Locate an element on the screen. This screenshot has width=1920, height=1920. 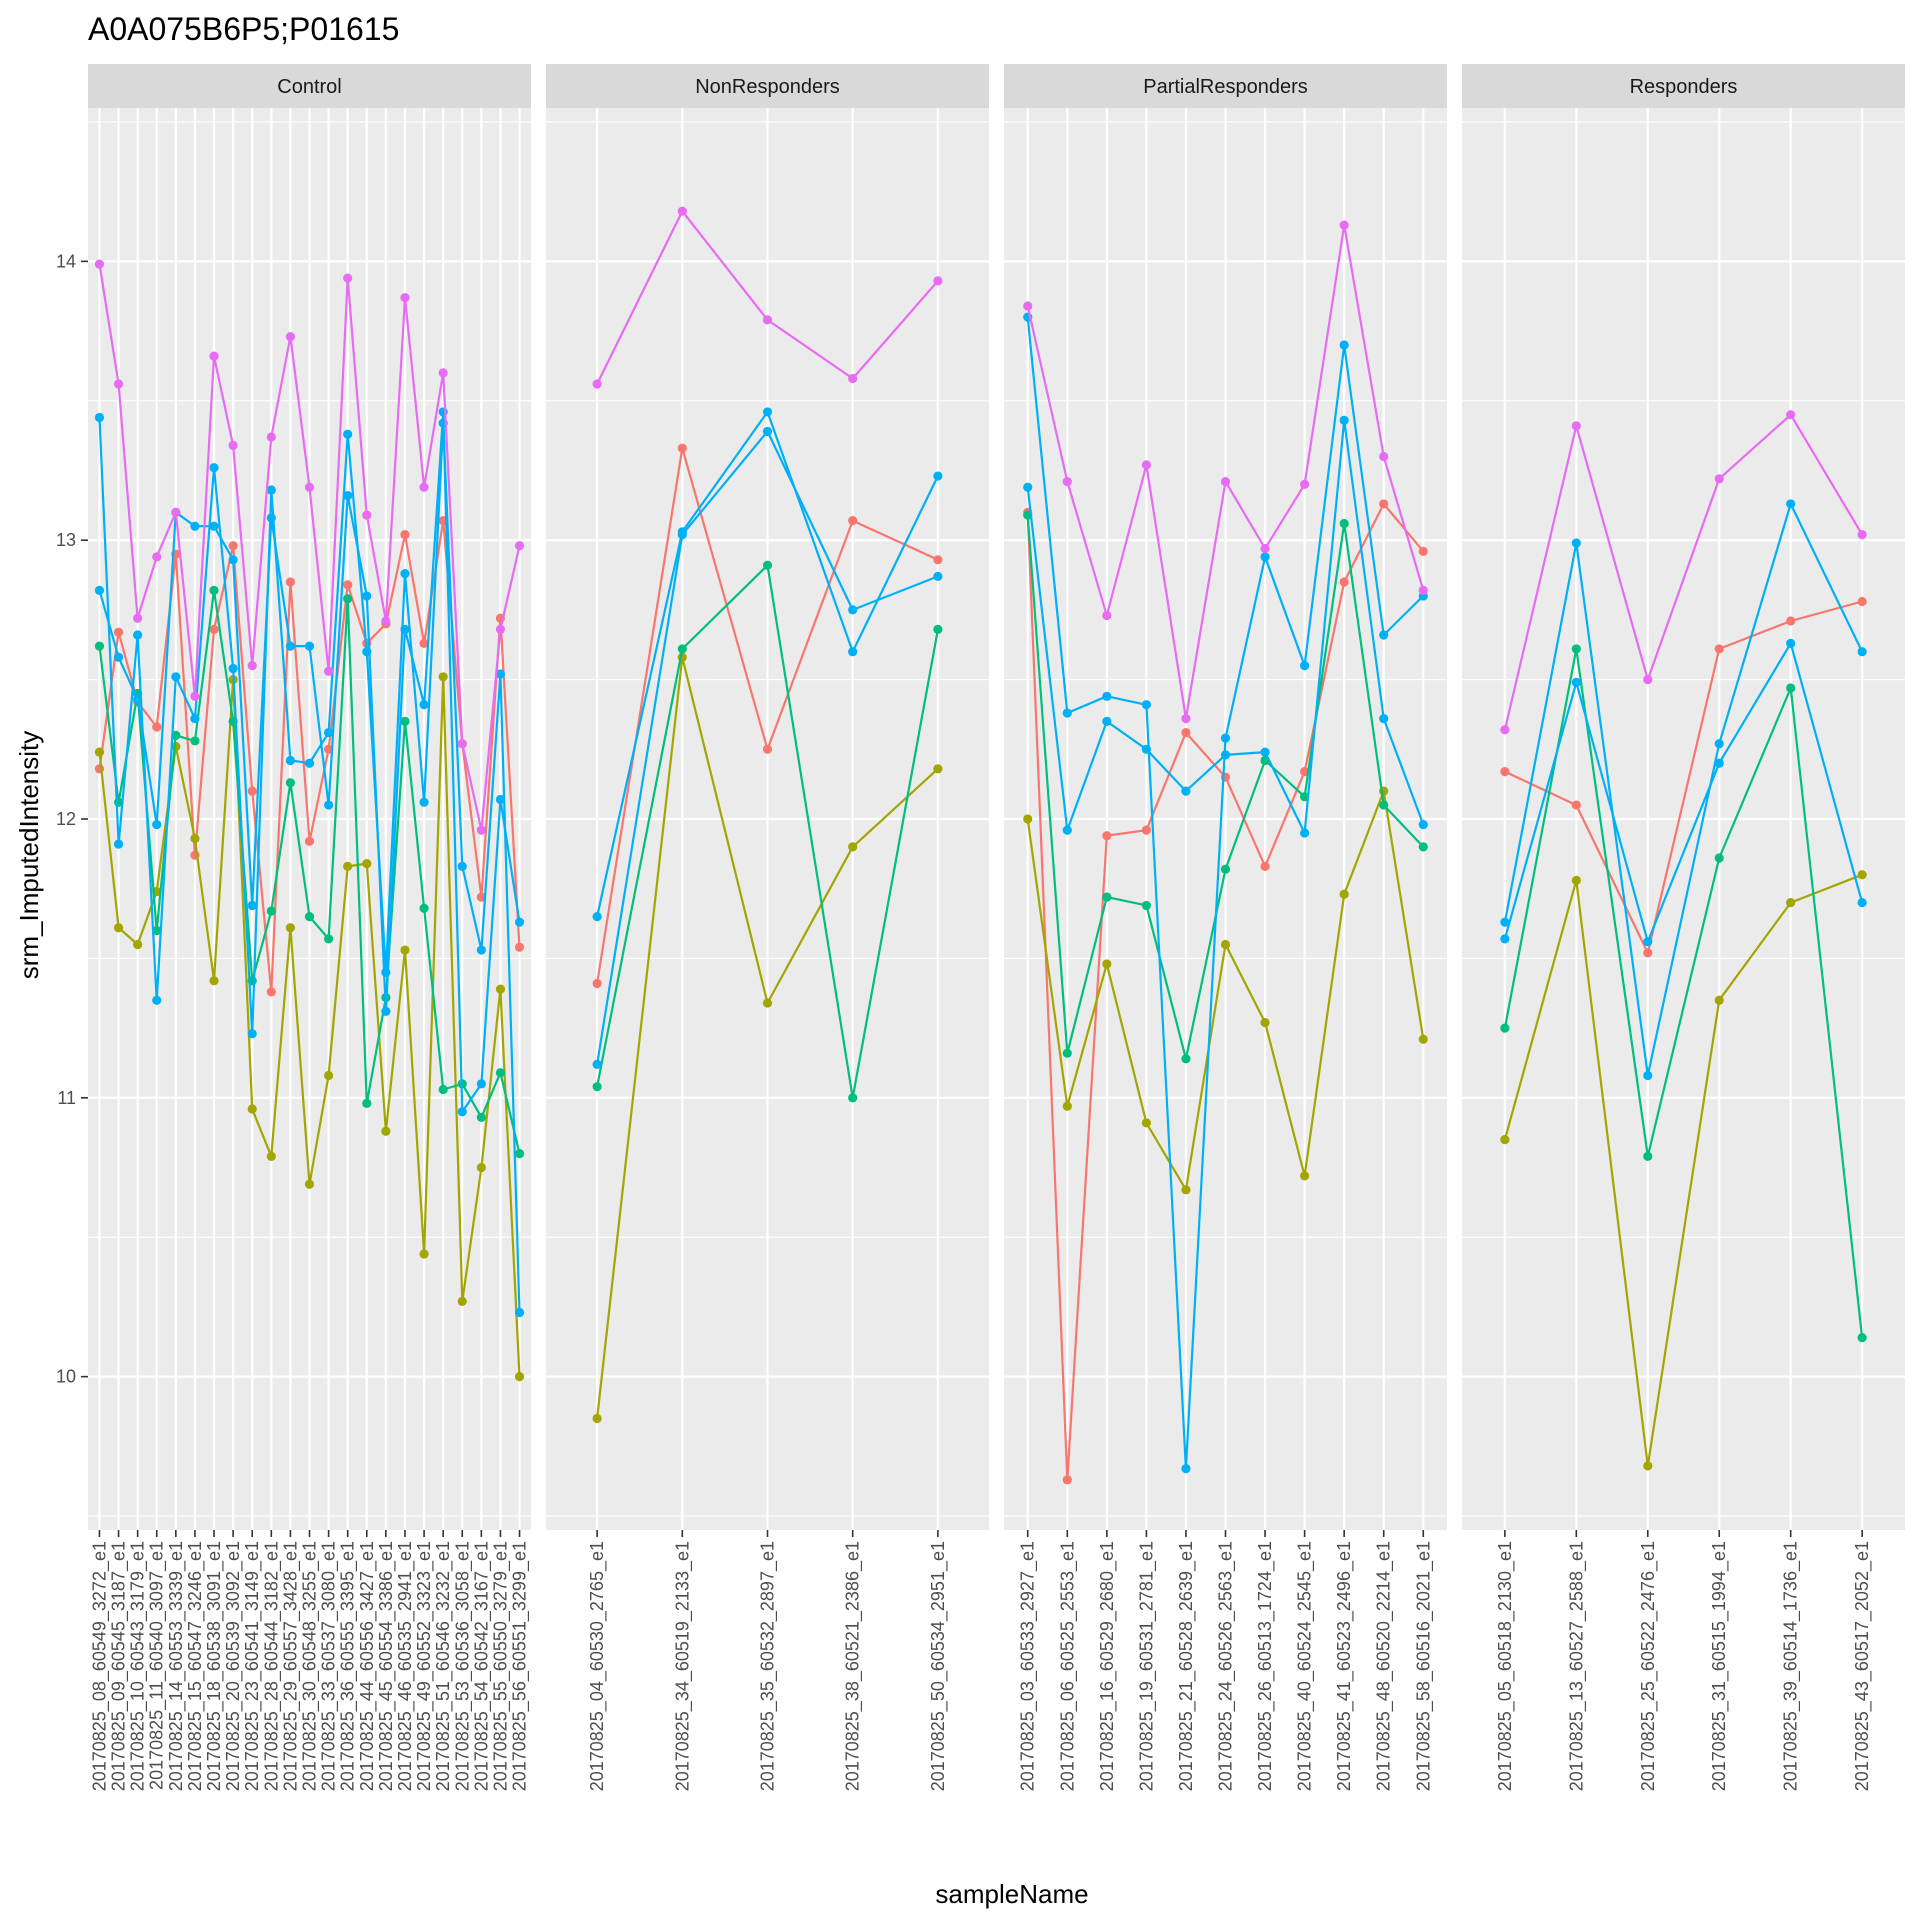
x-tick-label: 20170825_54_60542_3167_e1 is located at coordinates (481, 1666).